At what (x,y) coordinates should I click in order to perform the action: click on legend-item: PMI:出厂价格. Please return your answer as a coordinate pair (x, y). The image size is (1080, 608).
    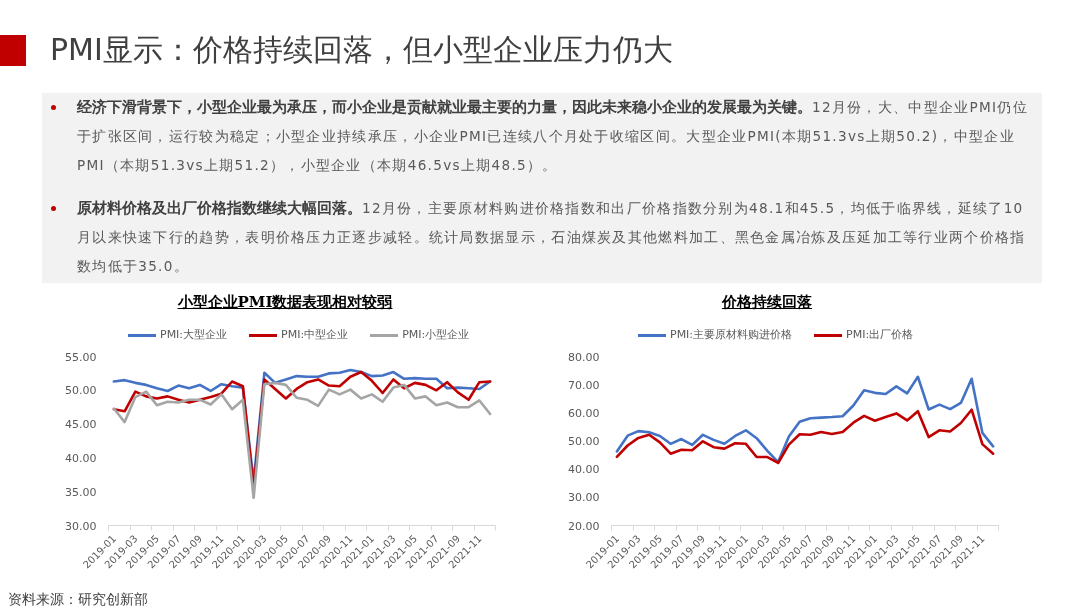
    Looking at the image, I should click on (864, 335).